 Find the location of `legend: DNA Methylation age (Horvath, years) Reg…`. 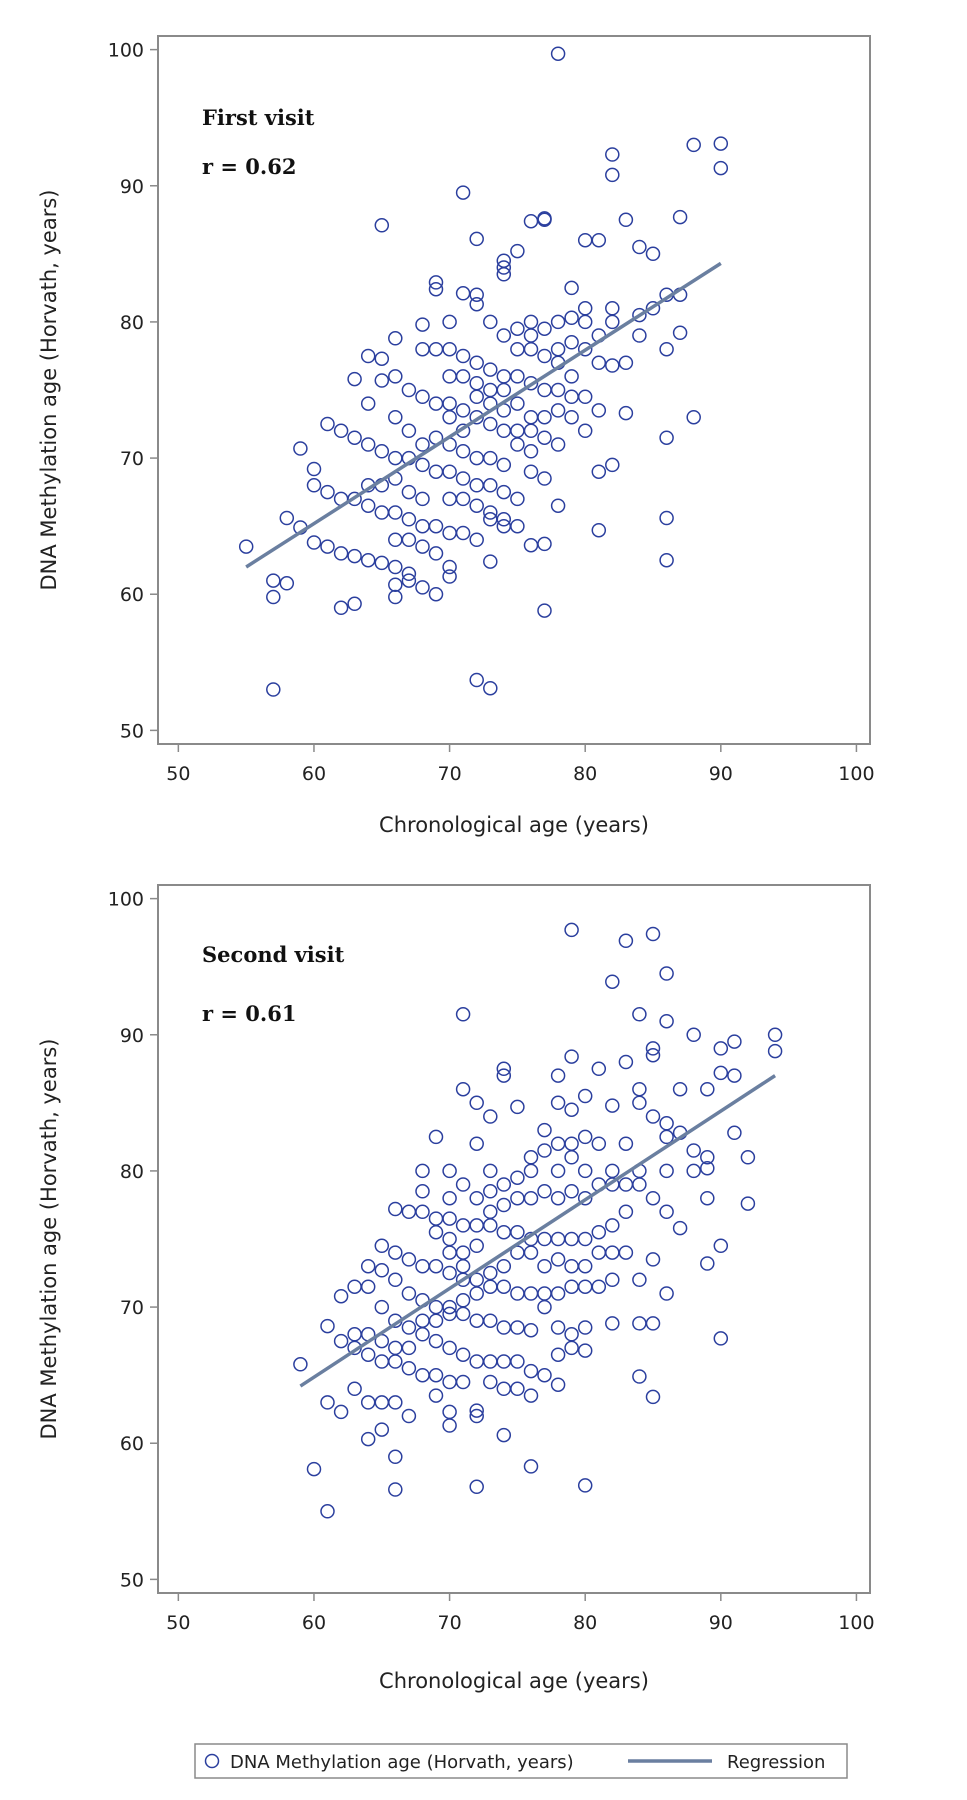

legend: DNA Methylation age (Horvath, years) Reg… is located at coordinates (521, 1761).